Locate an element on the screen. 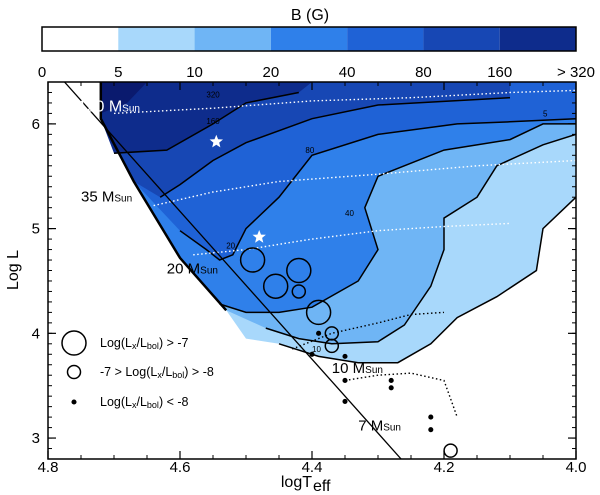 This screenshot has width=600, height=495. contour-label: 20 is located at coordinates (230, 246).